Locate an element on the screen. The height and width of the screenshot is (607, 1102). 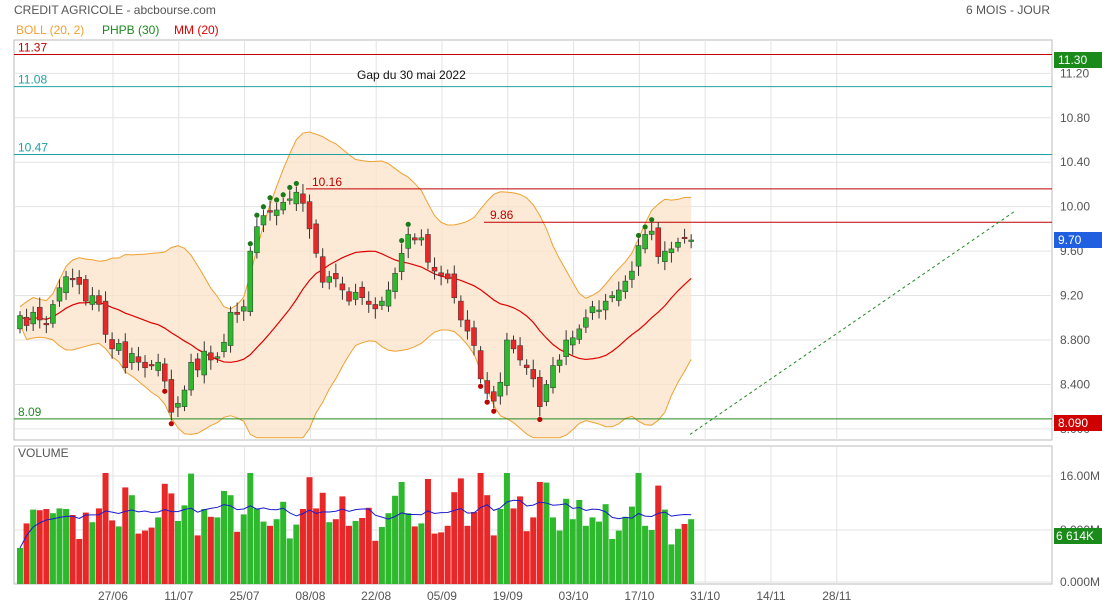
price-tick-label: 8.800 is located at coordinates (1075, 340).